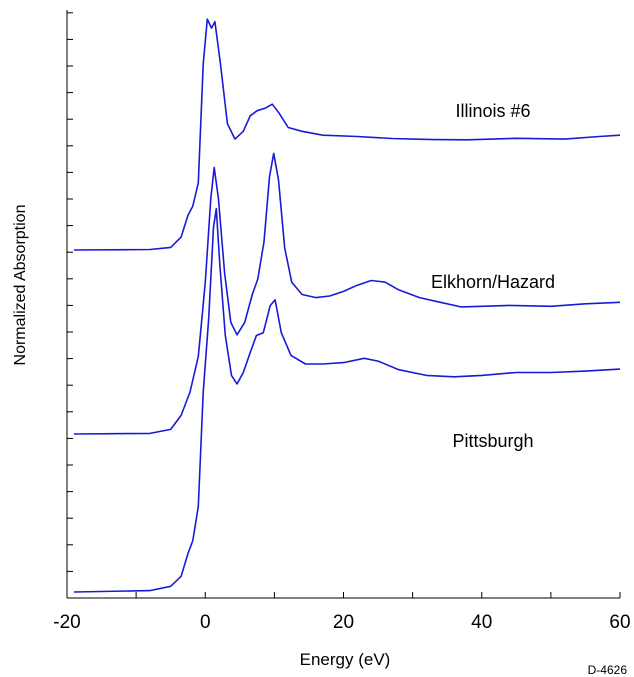 The height and width of the screenshot is (677, 634). I want to click on y-axis-label: Normalized Absorption, so click(20, 285).